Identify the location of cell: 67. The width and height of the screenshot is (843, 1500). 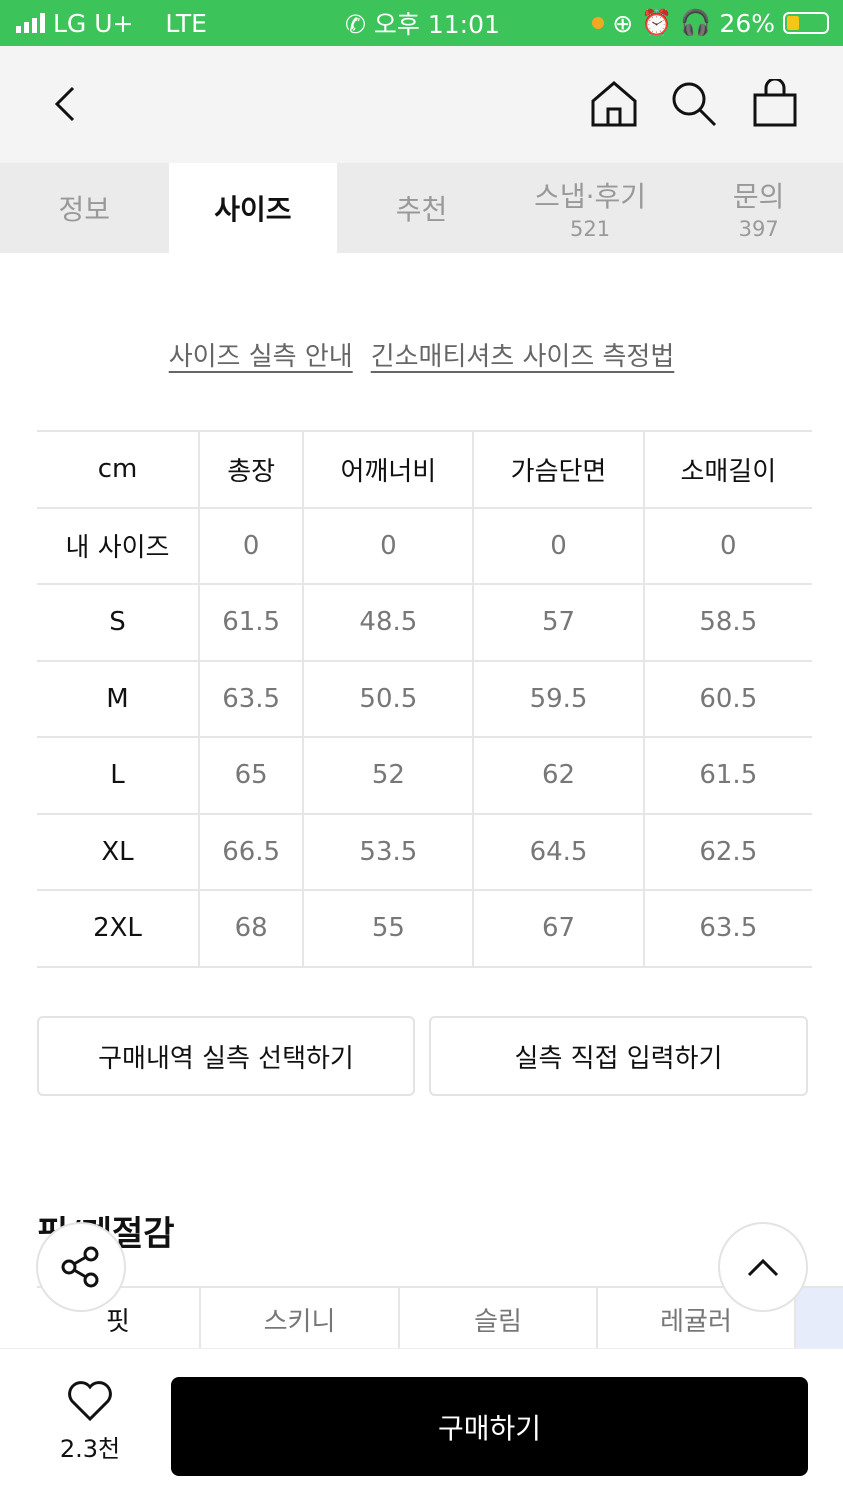
(558, 928).